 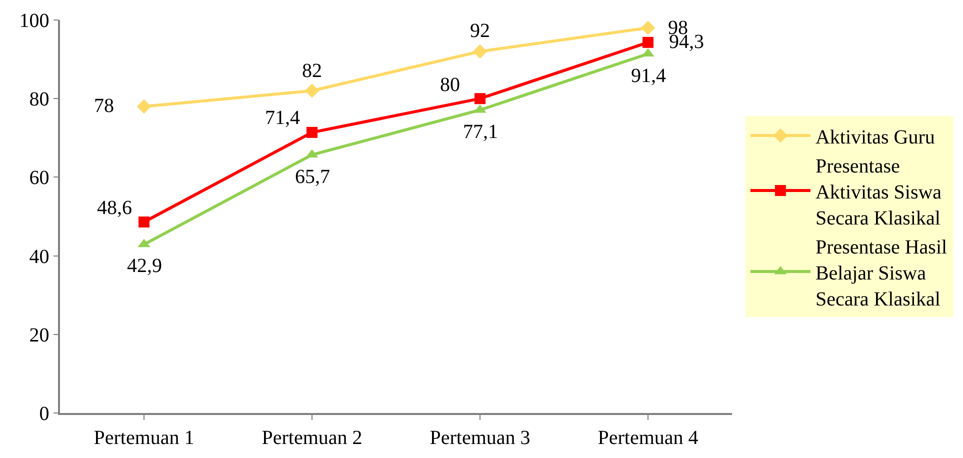 What do you see at coordinates (39, 335) in the screenshot?
I see `y-tick-label: 20` at bounding box center [39, 335].